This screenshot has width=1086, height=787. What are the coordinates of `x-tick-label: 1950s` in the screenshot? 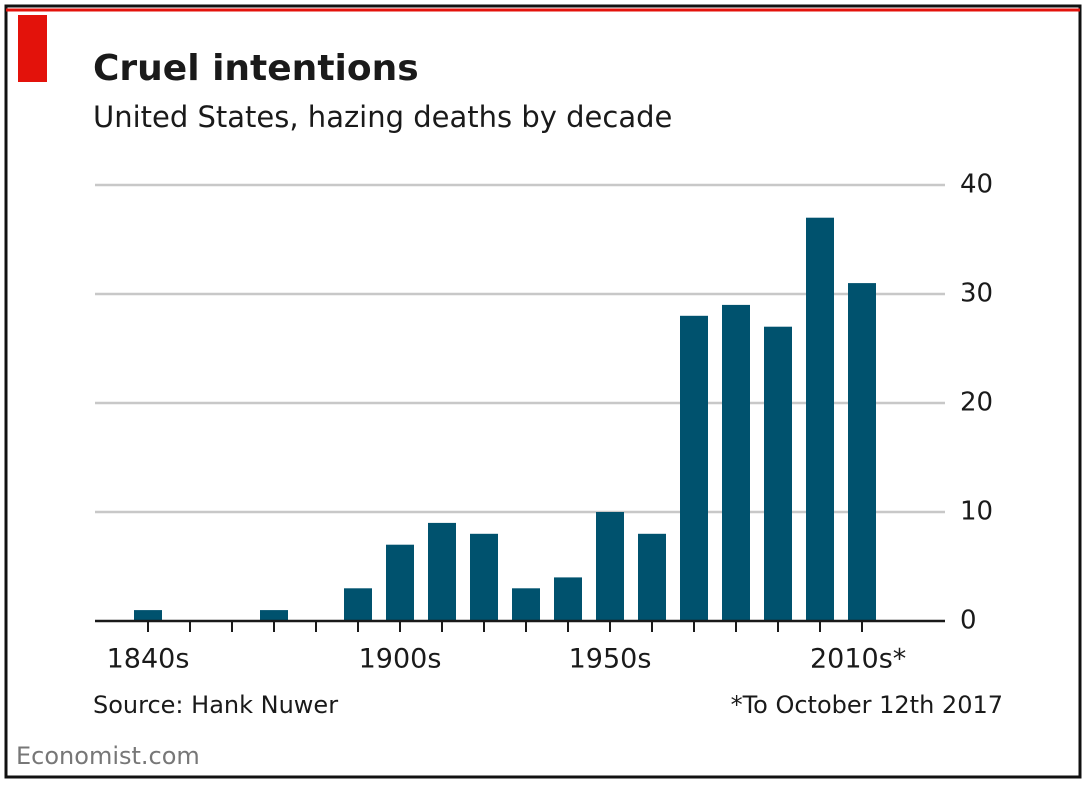 It's located at (610, 659).